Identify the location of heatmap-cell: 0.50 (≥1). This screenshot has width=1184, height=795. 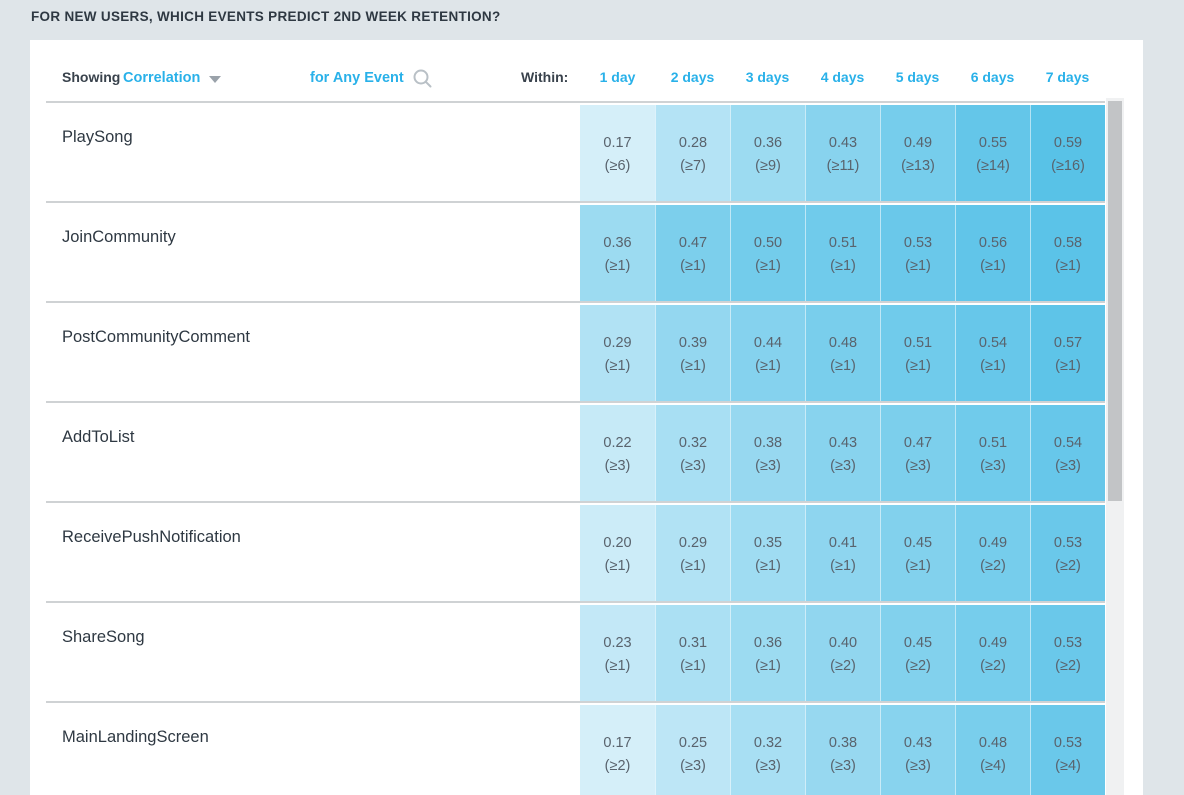
(767, 253).